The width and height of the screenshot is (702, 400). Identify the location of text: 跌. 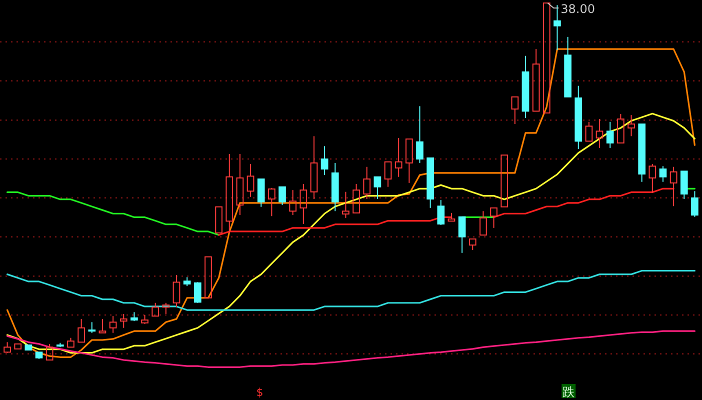
(568, 392).